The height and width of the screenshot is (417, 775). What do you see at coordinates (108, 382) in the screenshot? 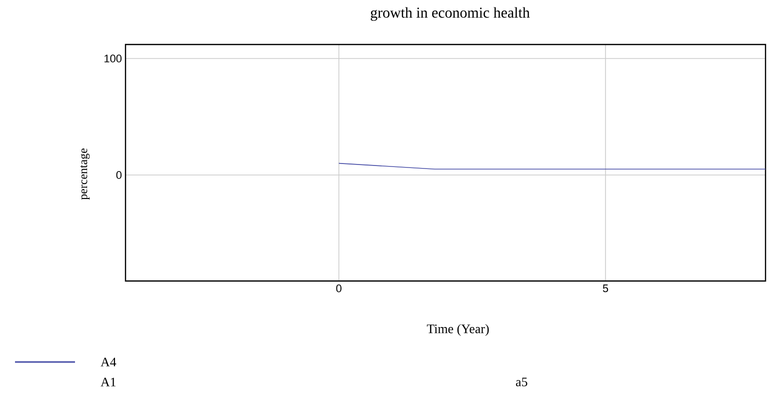
I see `text: A1` at bounding box center [108, 382].